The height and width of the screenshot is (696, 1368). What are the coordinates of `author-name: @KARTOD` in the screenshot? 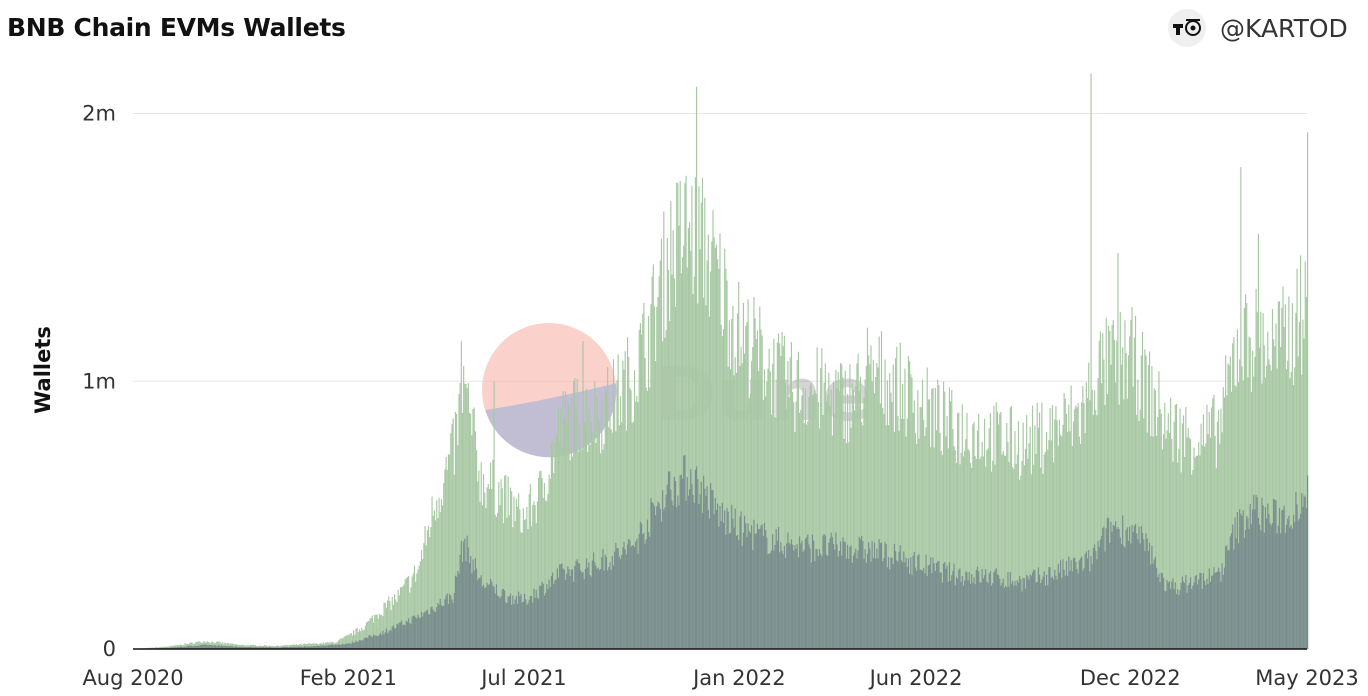 It's located at (1284, 28).